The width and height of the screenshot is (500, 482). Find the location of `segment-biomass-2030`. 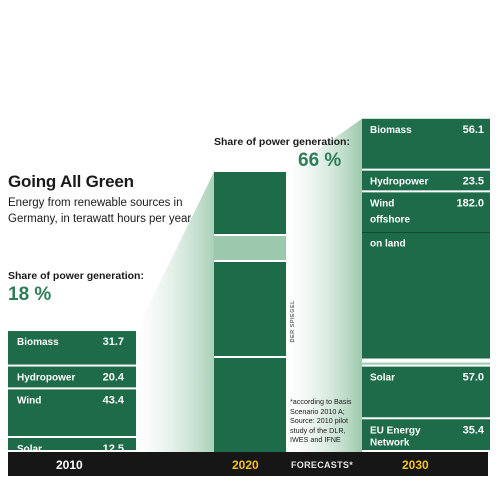

segment-biomass-2030 is located at coordinates (426, 143).